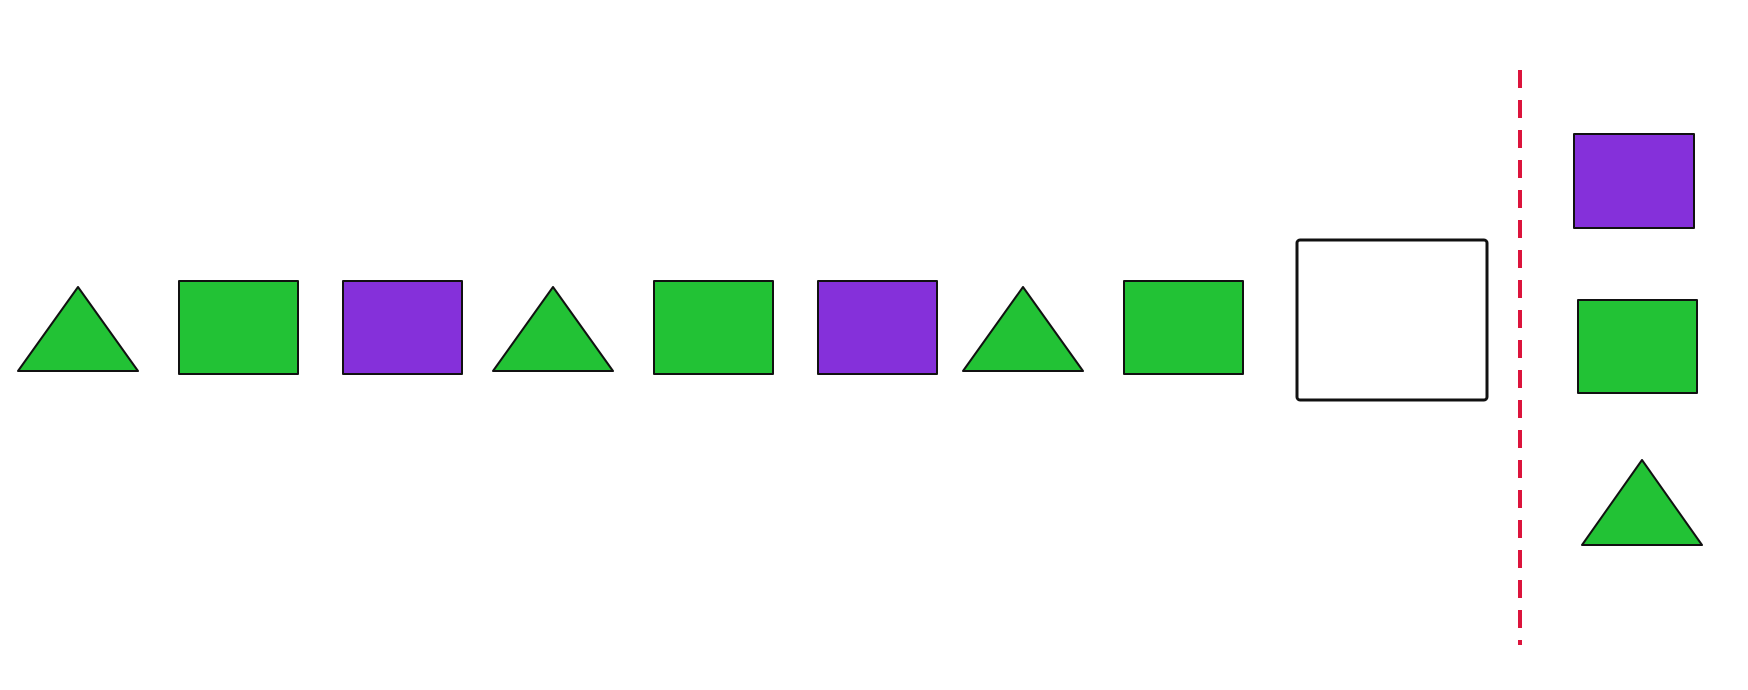  Describe the element at coordinates (1392, 320) in the screenshot. I see `blank-answer-box` at that location.